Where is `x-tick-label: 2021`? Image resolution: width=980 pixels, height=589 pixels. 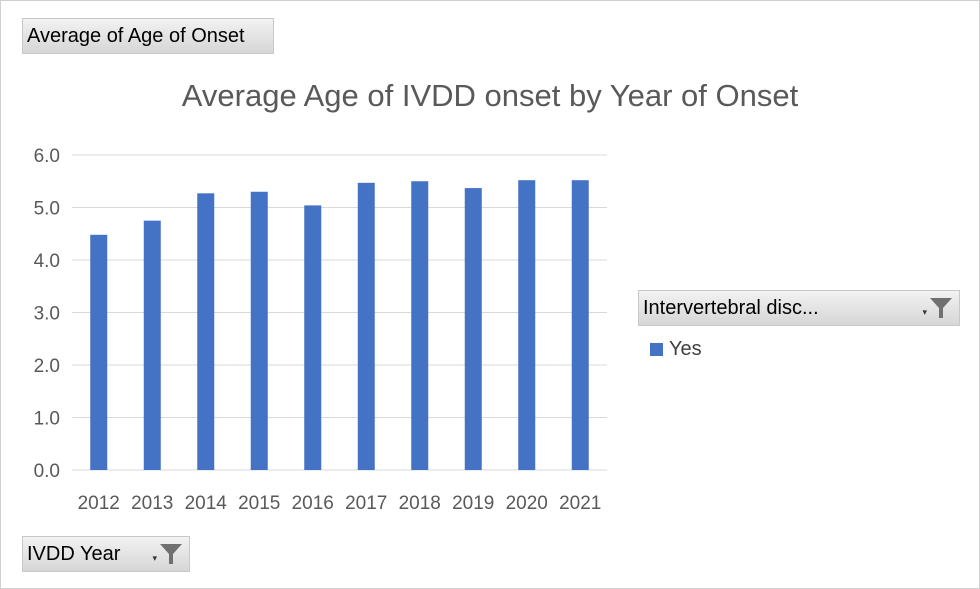
x-tick-label: 2021 is located at coordinates (580, 503).